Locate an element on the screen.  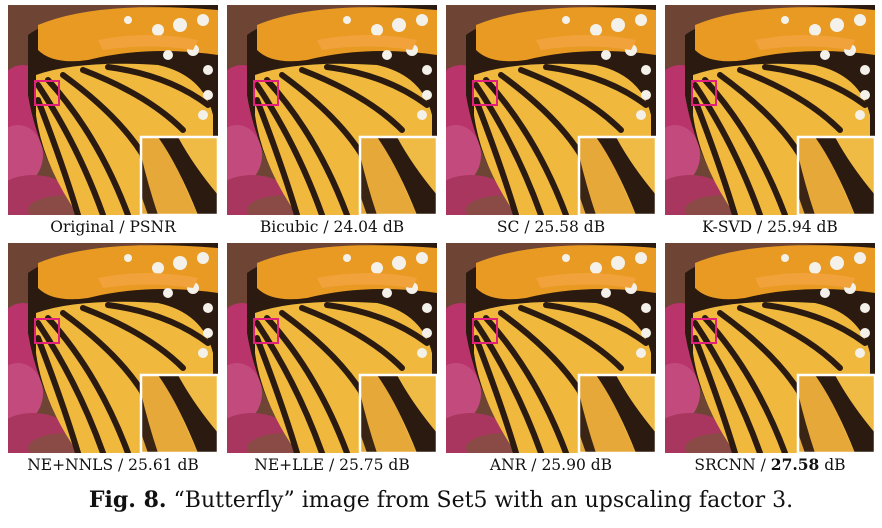
method-label: NE+LLE is located at coordinates (289, 465).